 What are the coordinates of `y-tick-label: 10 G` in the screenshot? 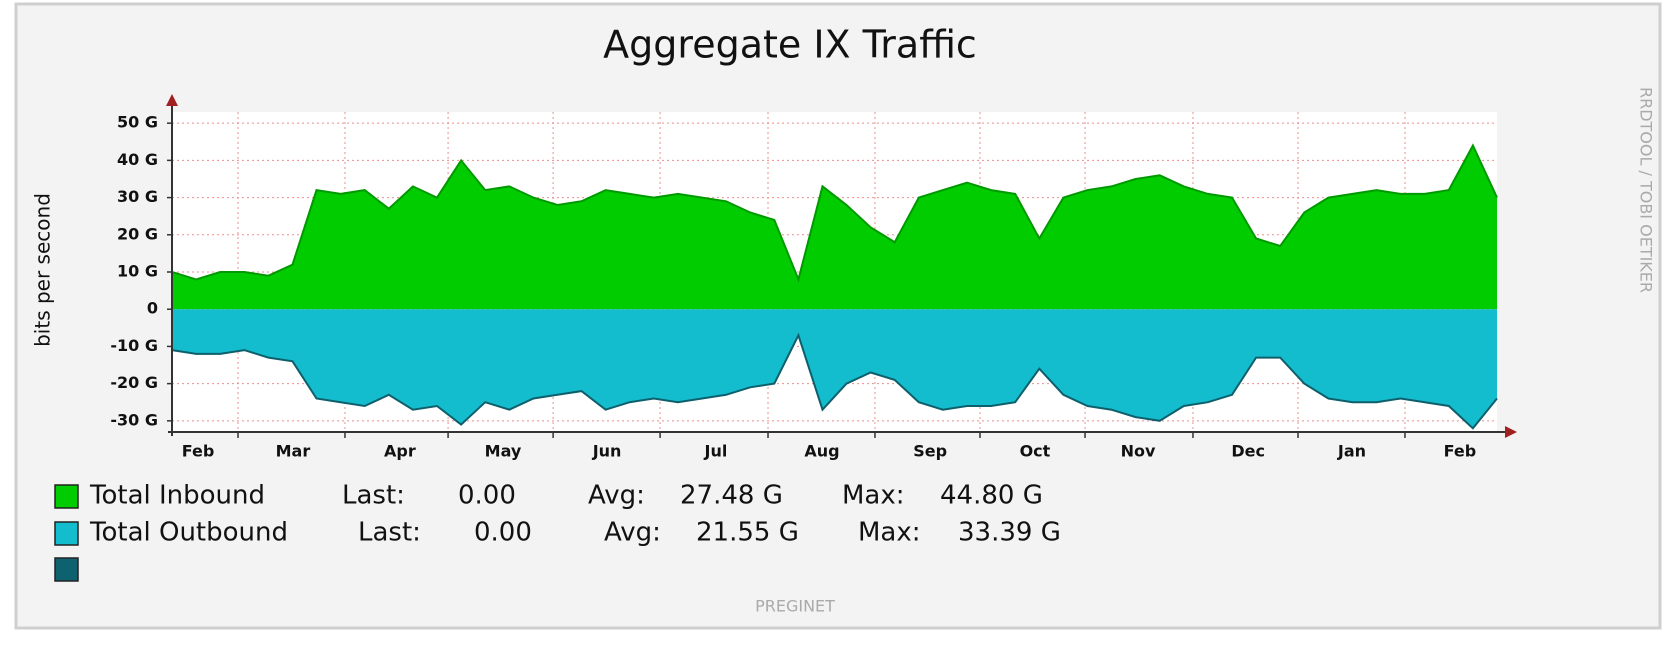 It's located at (137, 271).